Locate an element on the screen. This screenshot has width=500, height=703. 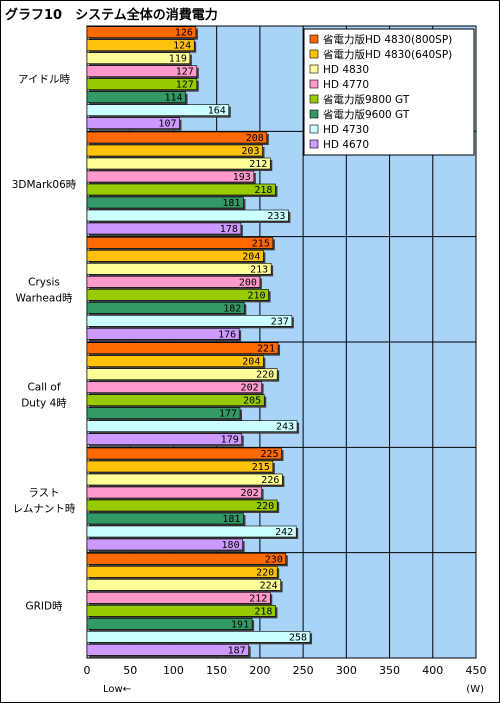
x-tick-label: 300 is located at coordinates (346, 670).